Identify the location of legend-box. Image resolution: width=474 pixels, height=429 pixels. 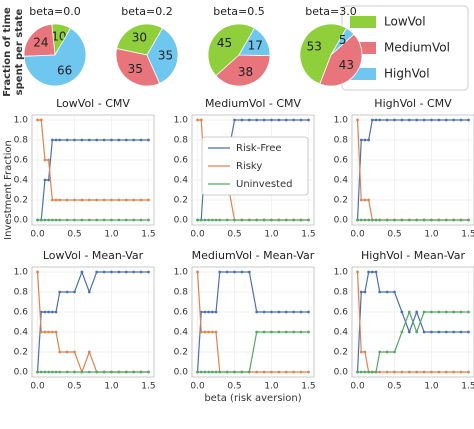
(255, 166).